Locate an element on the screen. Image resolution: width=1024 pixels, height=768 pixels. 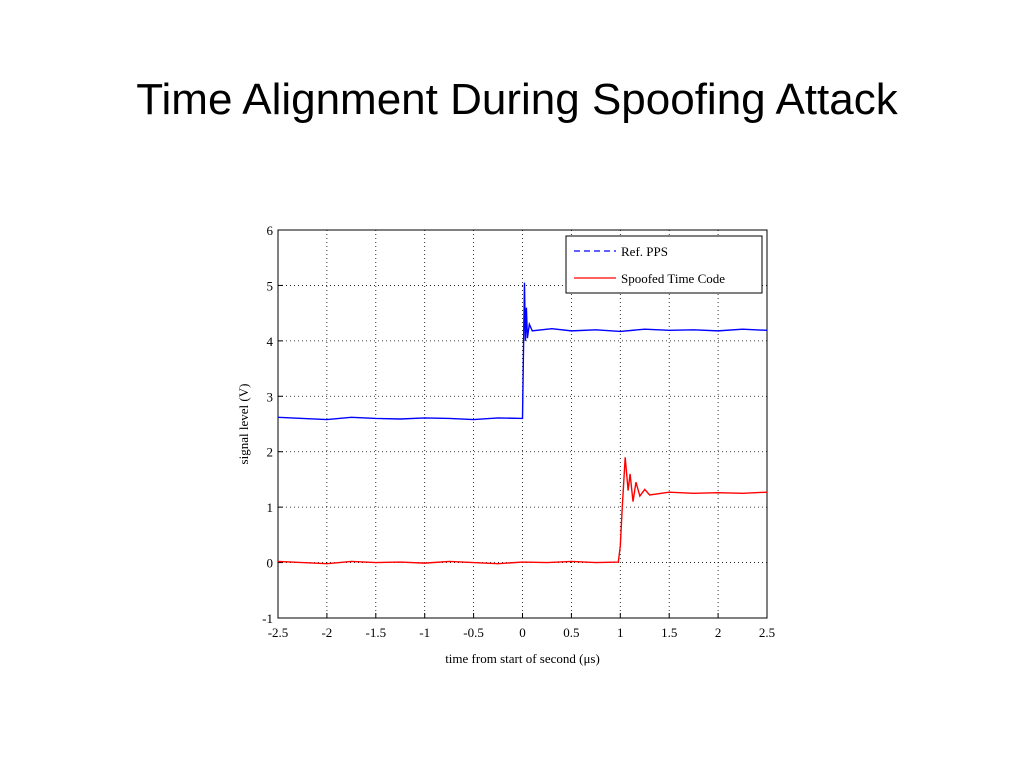
y-axis-label: signal level (V) is located at coordinates (243, 424).